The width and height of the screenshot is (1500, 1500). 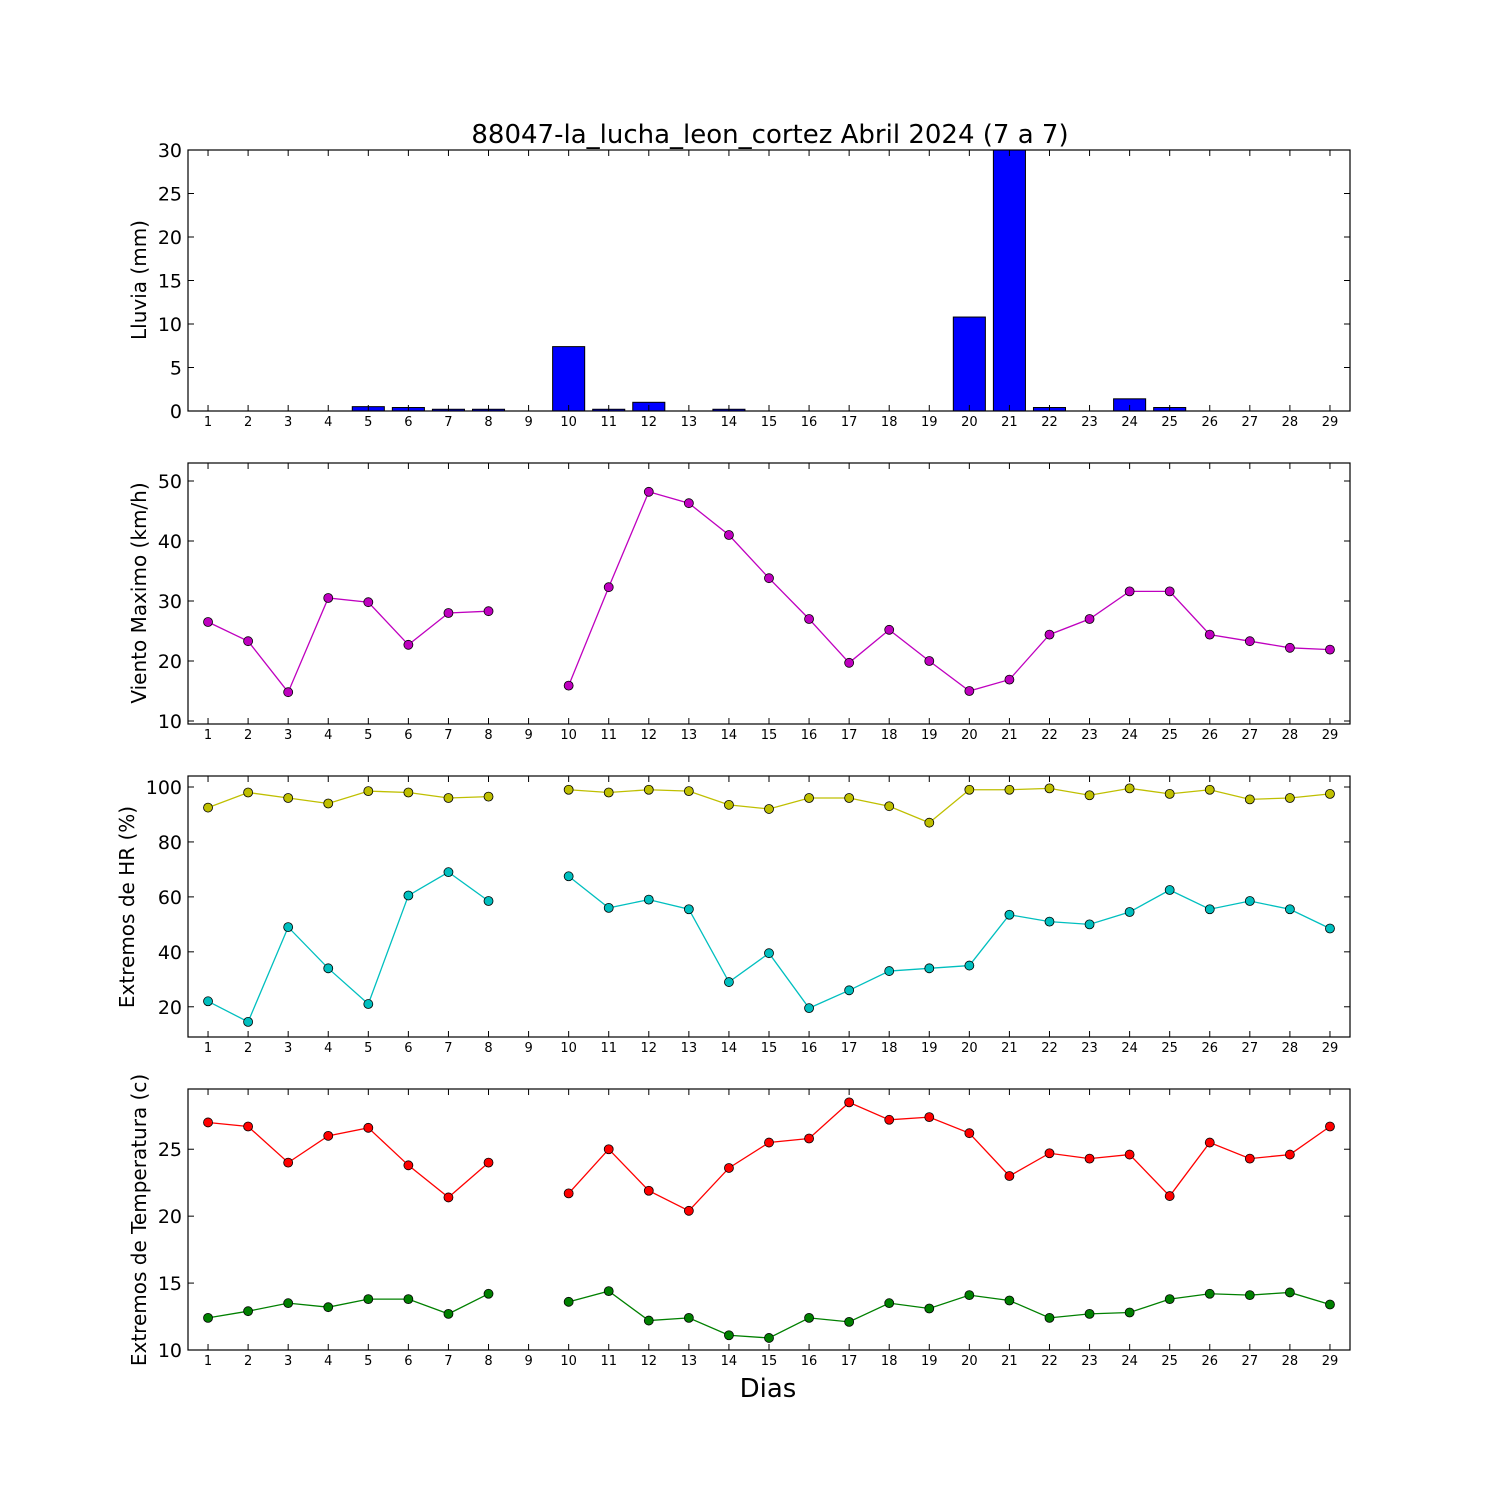 What do you see at coordinates (139, 1220) in the screenshot?
I see `panel-temperatura-ylabel: Extremos de Temperatura (c)` at bounding box center [139, 1220].